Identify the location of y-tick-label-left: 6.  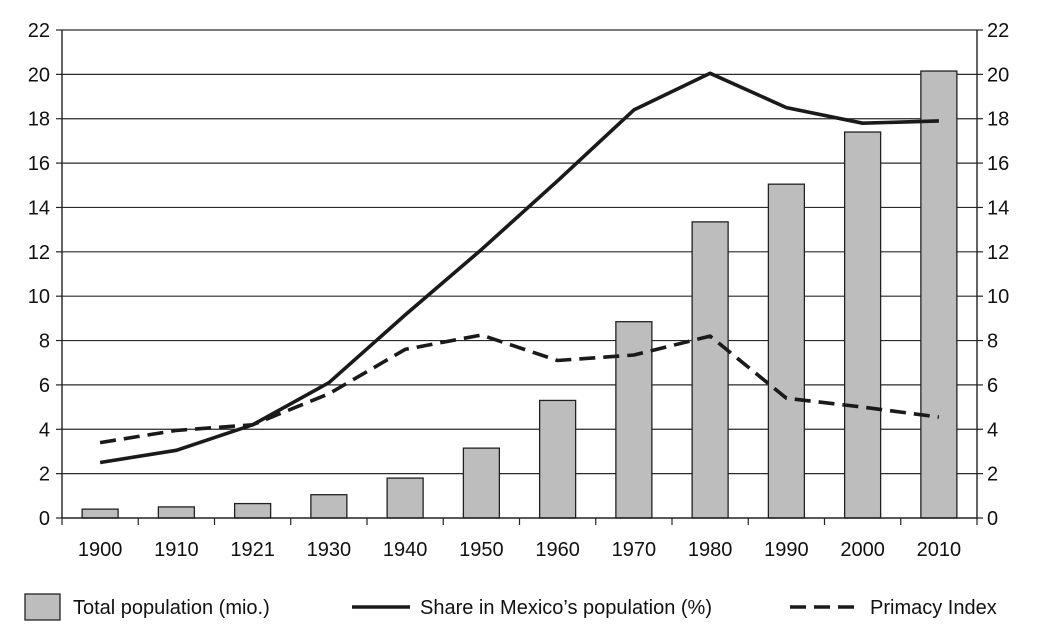
(44, 386).